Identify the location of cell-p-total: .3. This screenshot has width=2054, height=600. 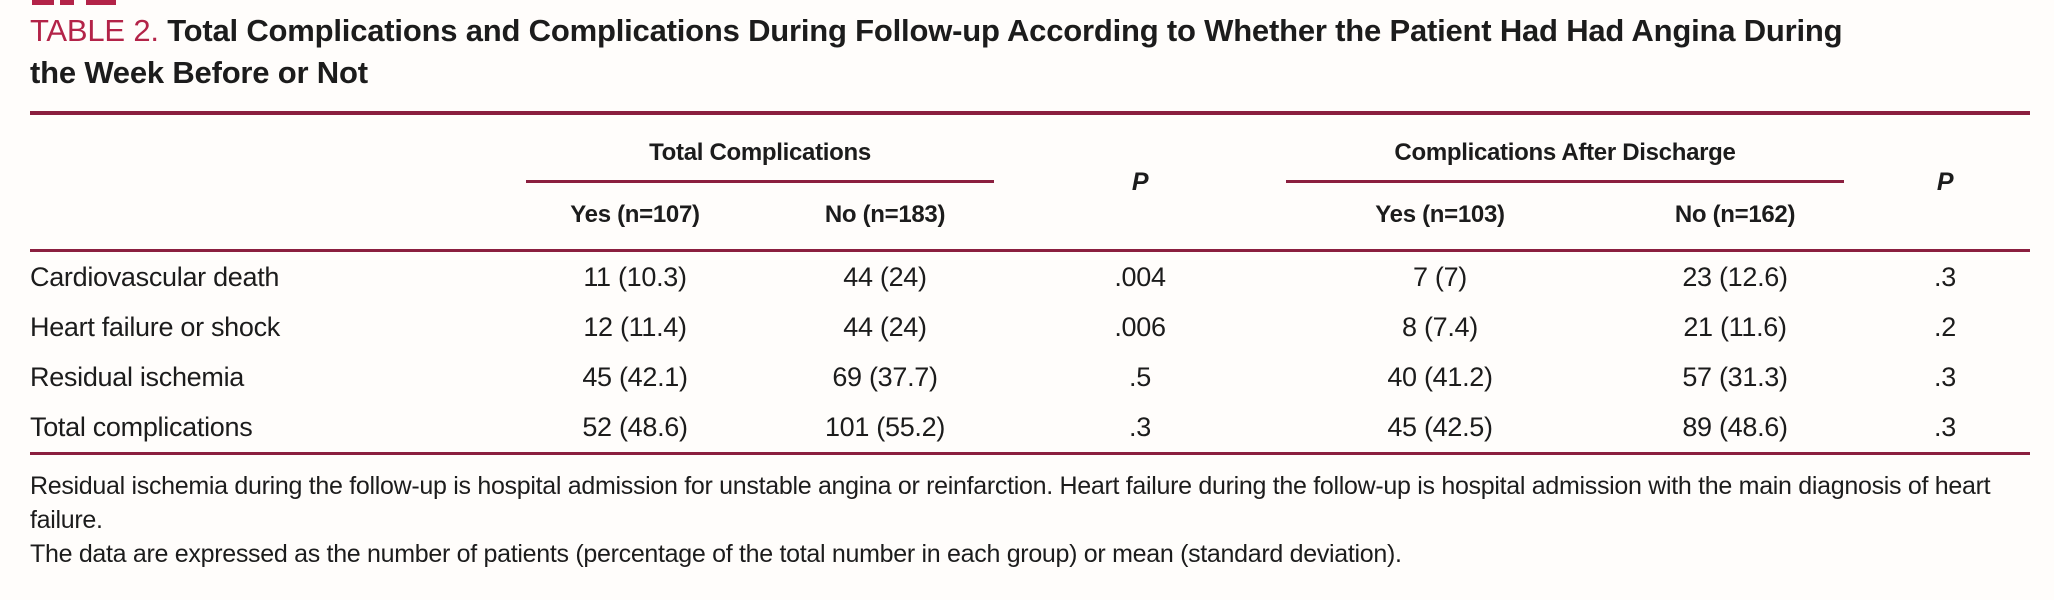
(1140, 426).